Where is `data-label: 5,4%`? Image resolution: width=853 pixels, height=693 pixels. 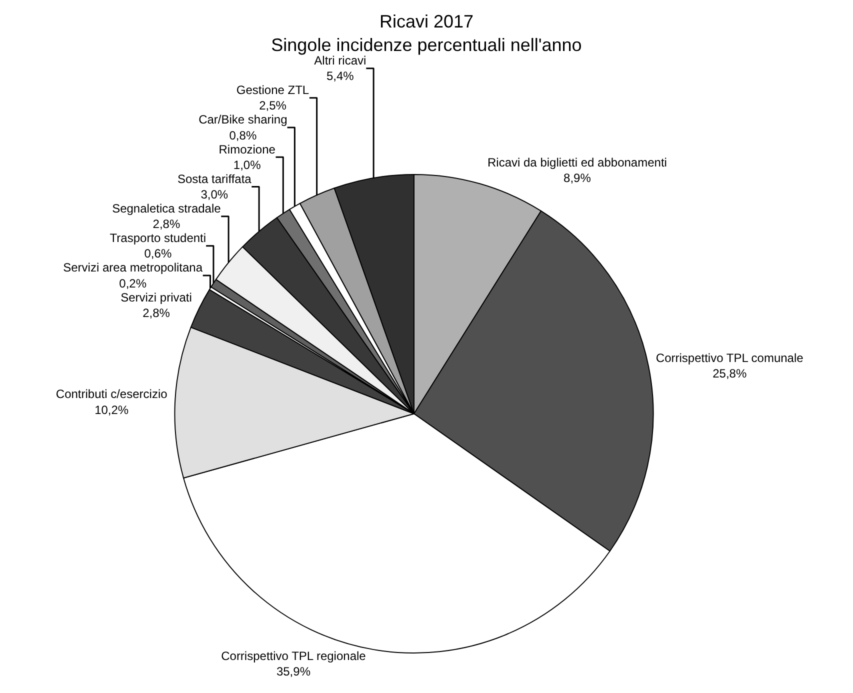
data-label: 5,4% is located at coordinates (340, 76).